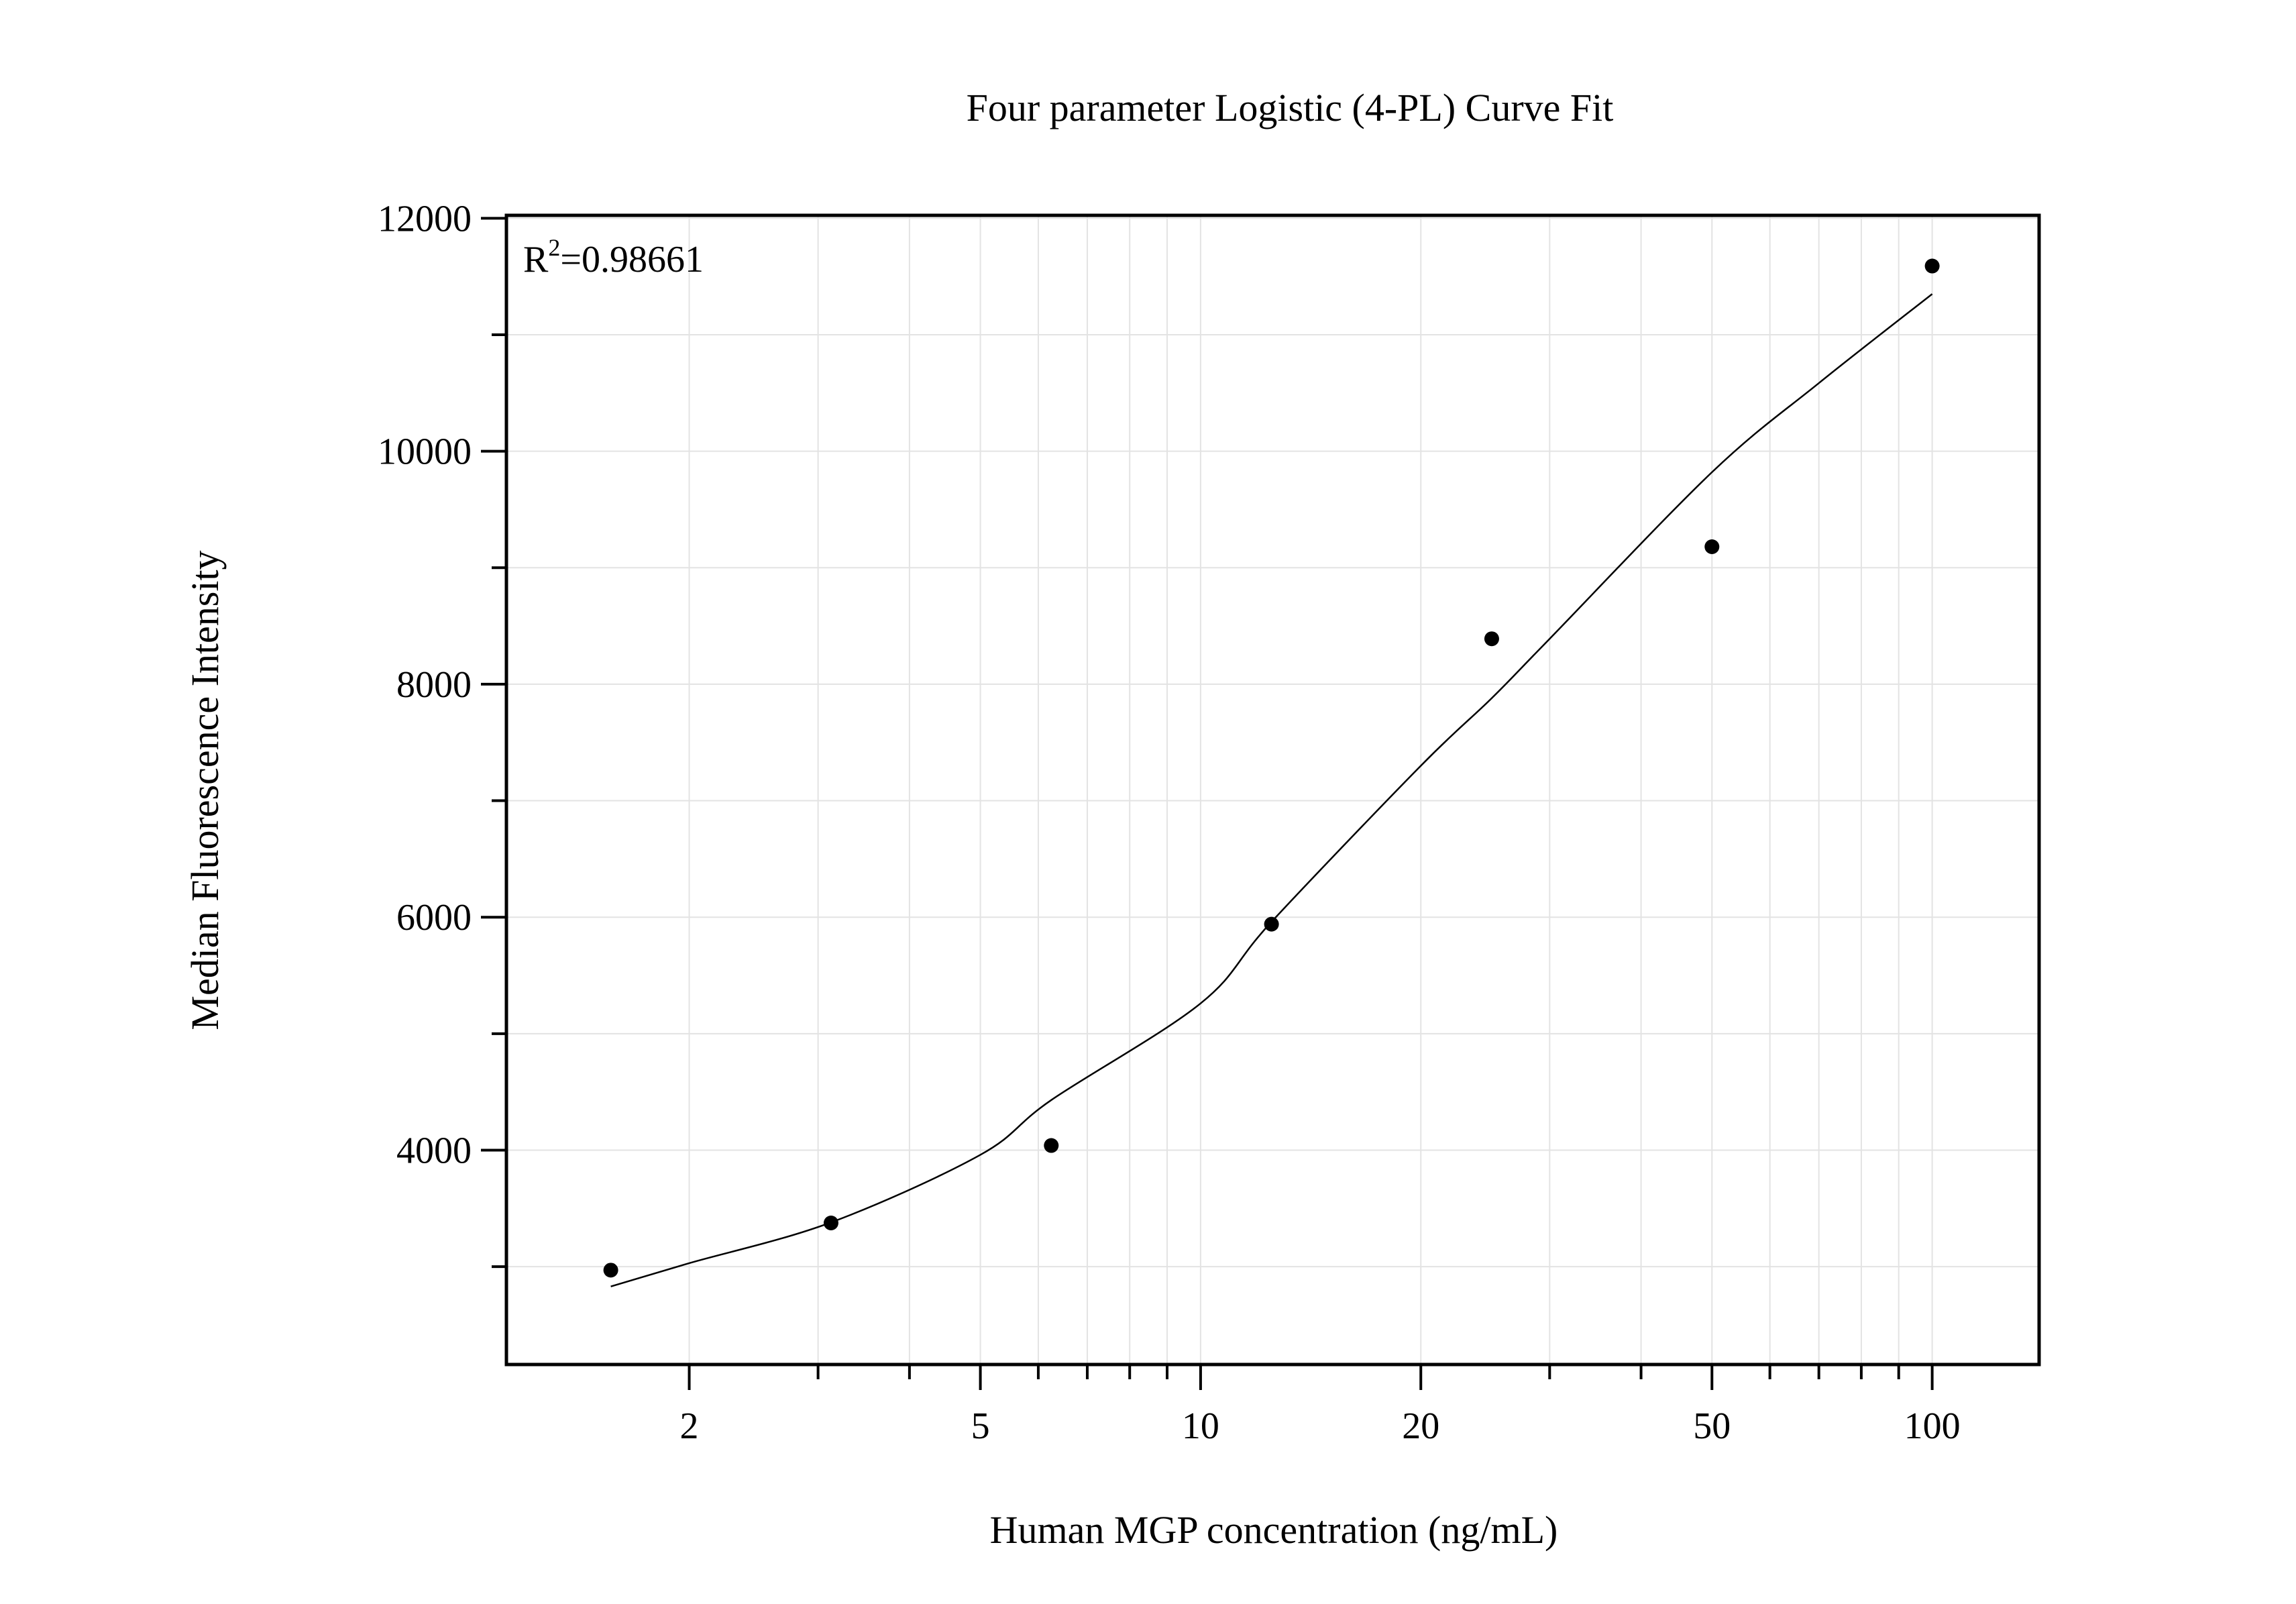 The width and height of the screenshot is (2296, 1604). Describe the element at coordinates (434, 918) in the screenshot. I see `y-tick-label: 6000` at that location.